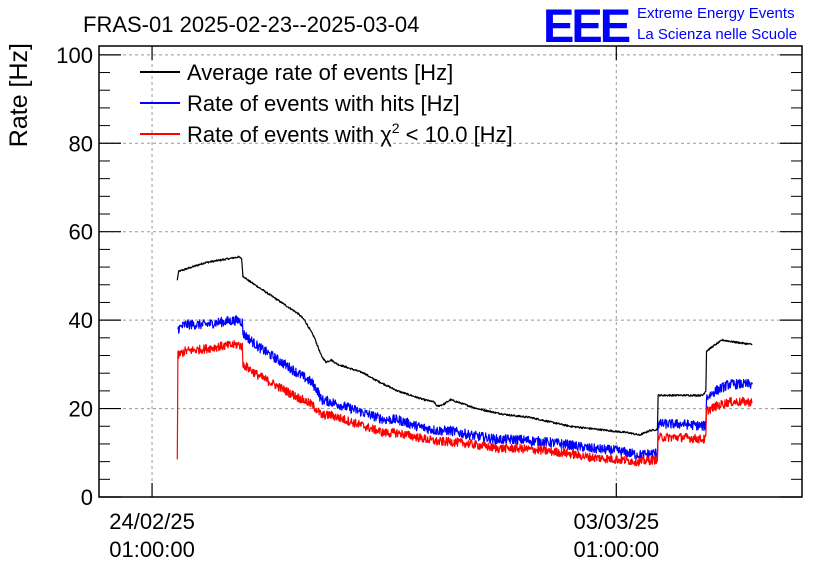 The width and height of the screenshot is (836, 572). Describe the element at coordinates (81, 232) in the screenshot. I see `y-tick-label: 60` at that location.